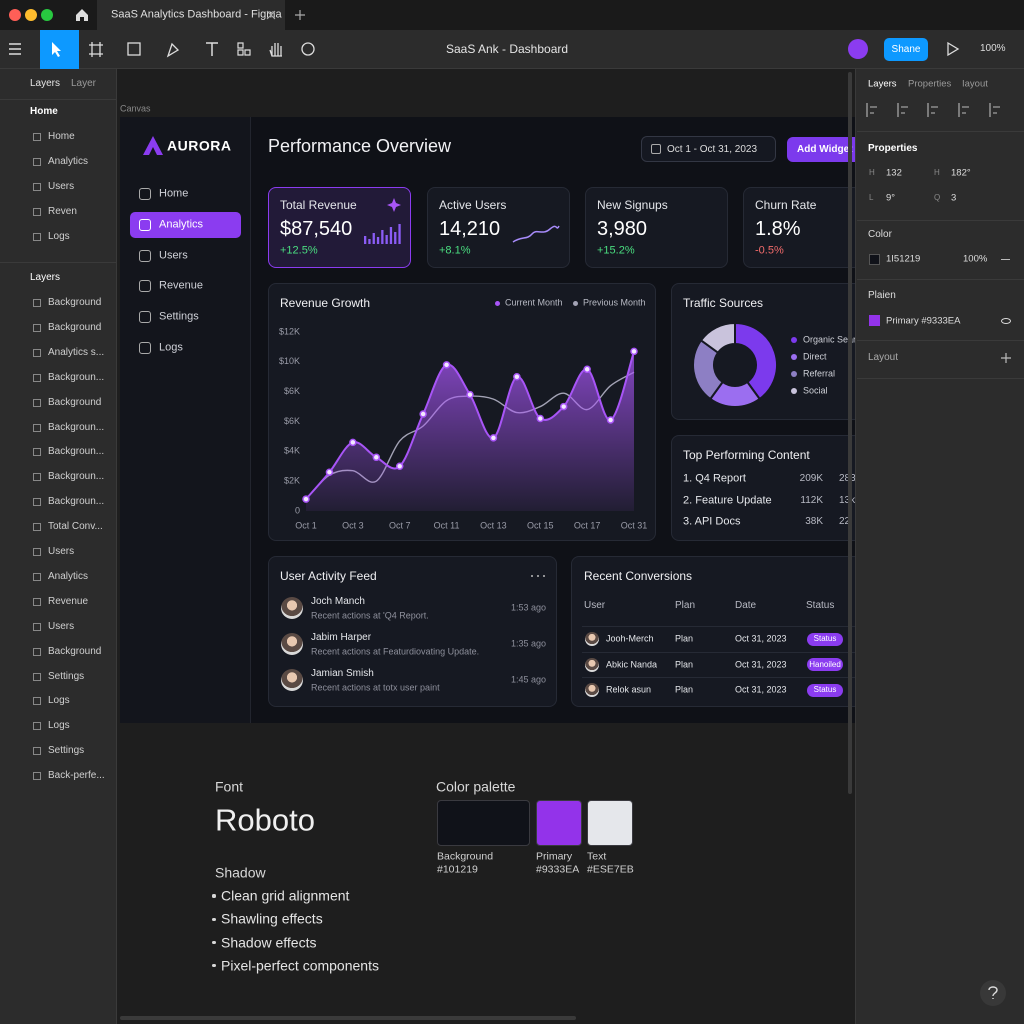 The height and width of the screenshot is (1024, 1024). I want to click on field-value: 132, so click(894, 173).